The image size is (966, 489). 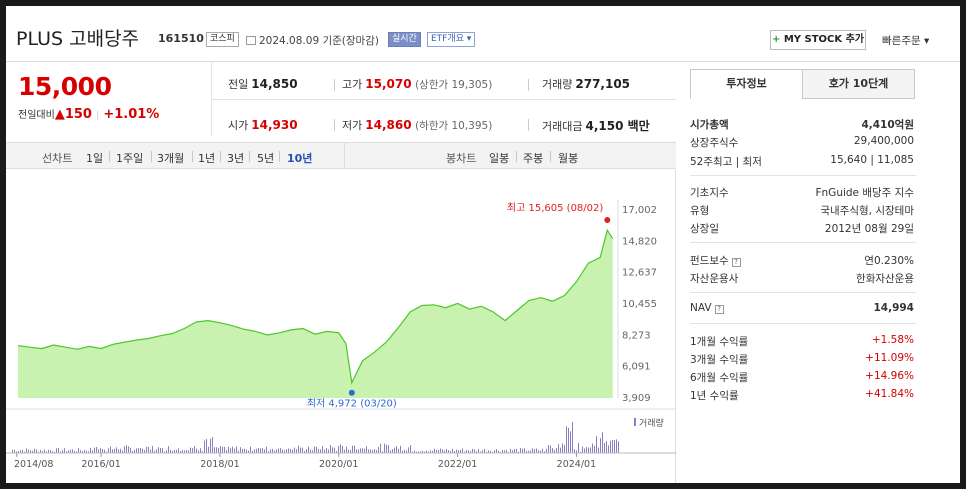 I want to click on tab-investment-info: 투자정보, so click(x=746, y=84).